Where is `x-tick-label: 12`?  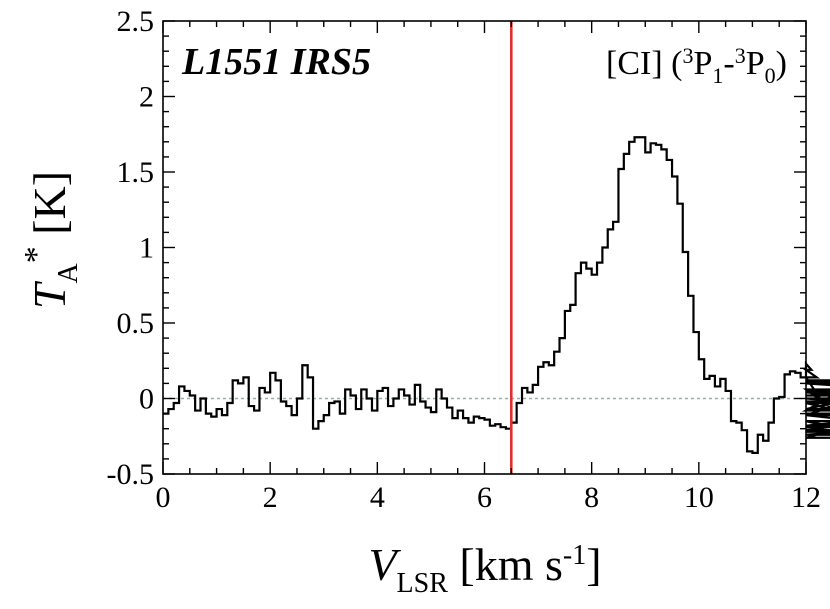
x-tick-label: 12 is located at coordinates (806, 497).